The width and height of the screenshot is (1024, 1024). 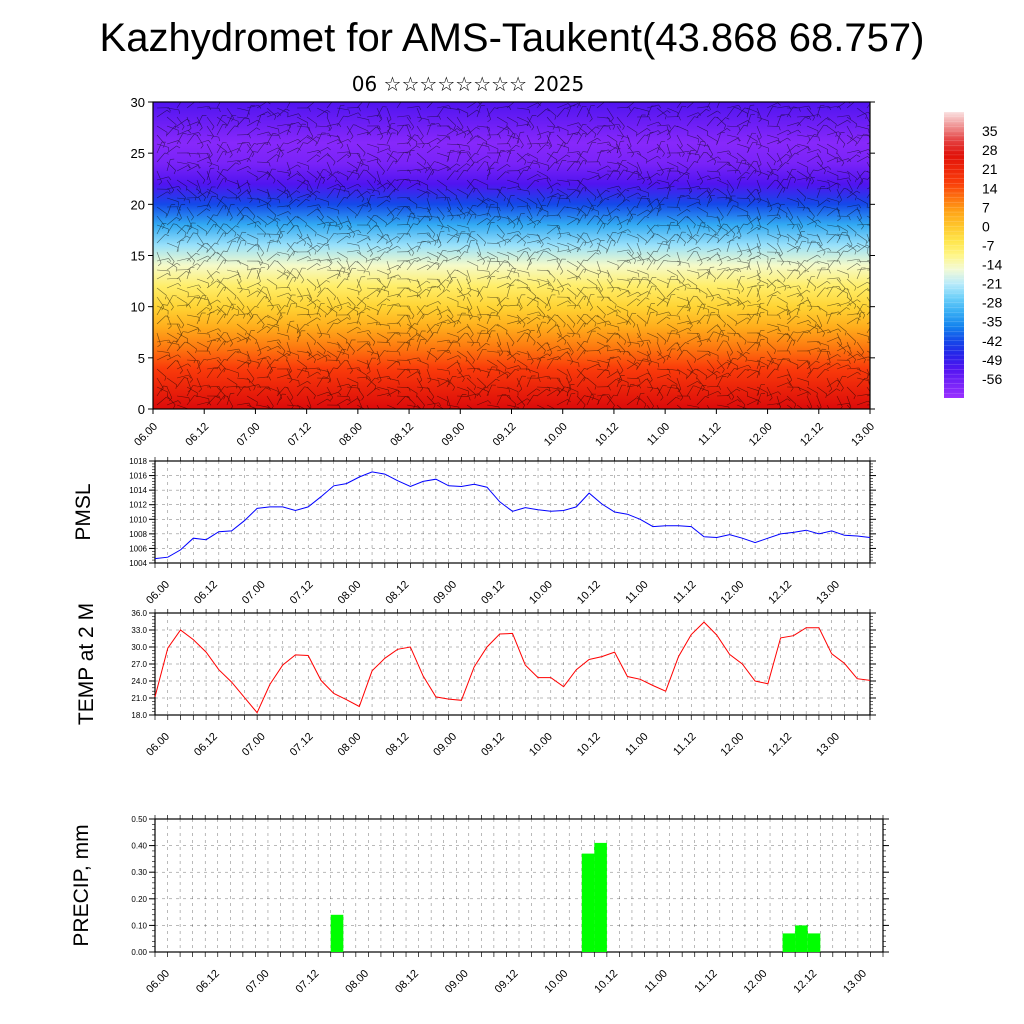 I want to click on colorbar-scale, so click(x=954, y=255).